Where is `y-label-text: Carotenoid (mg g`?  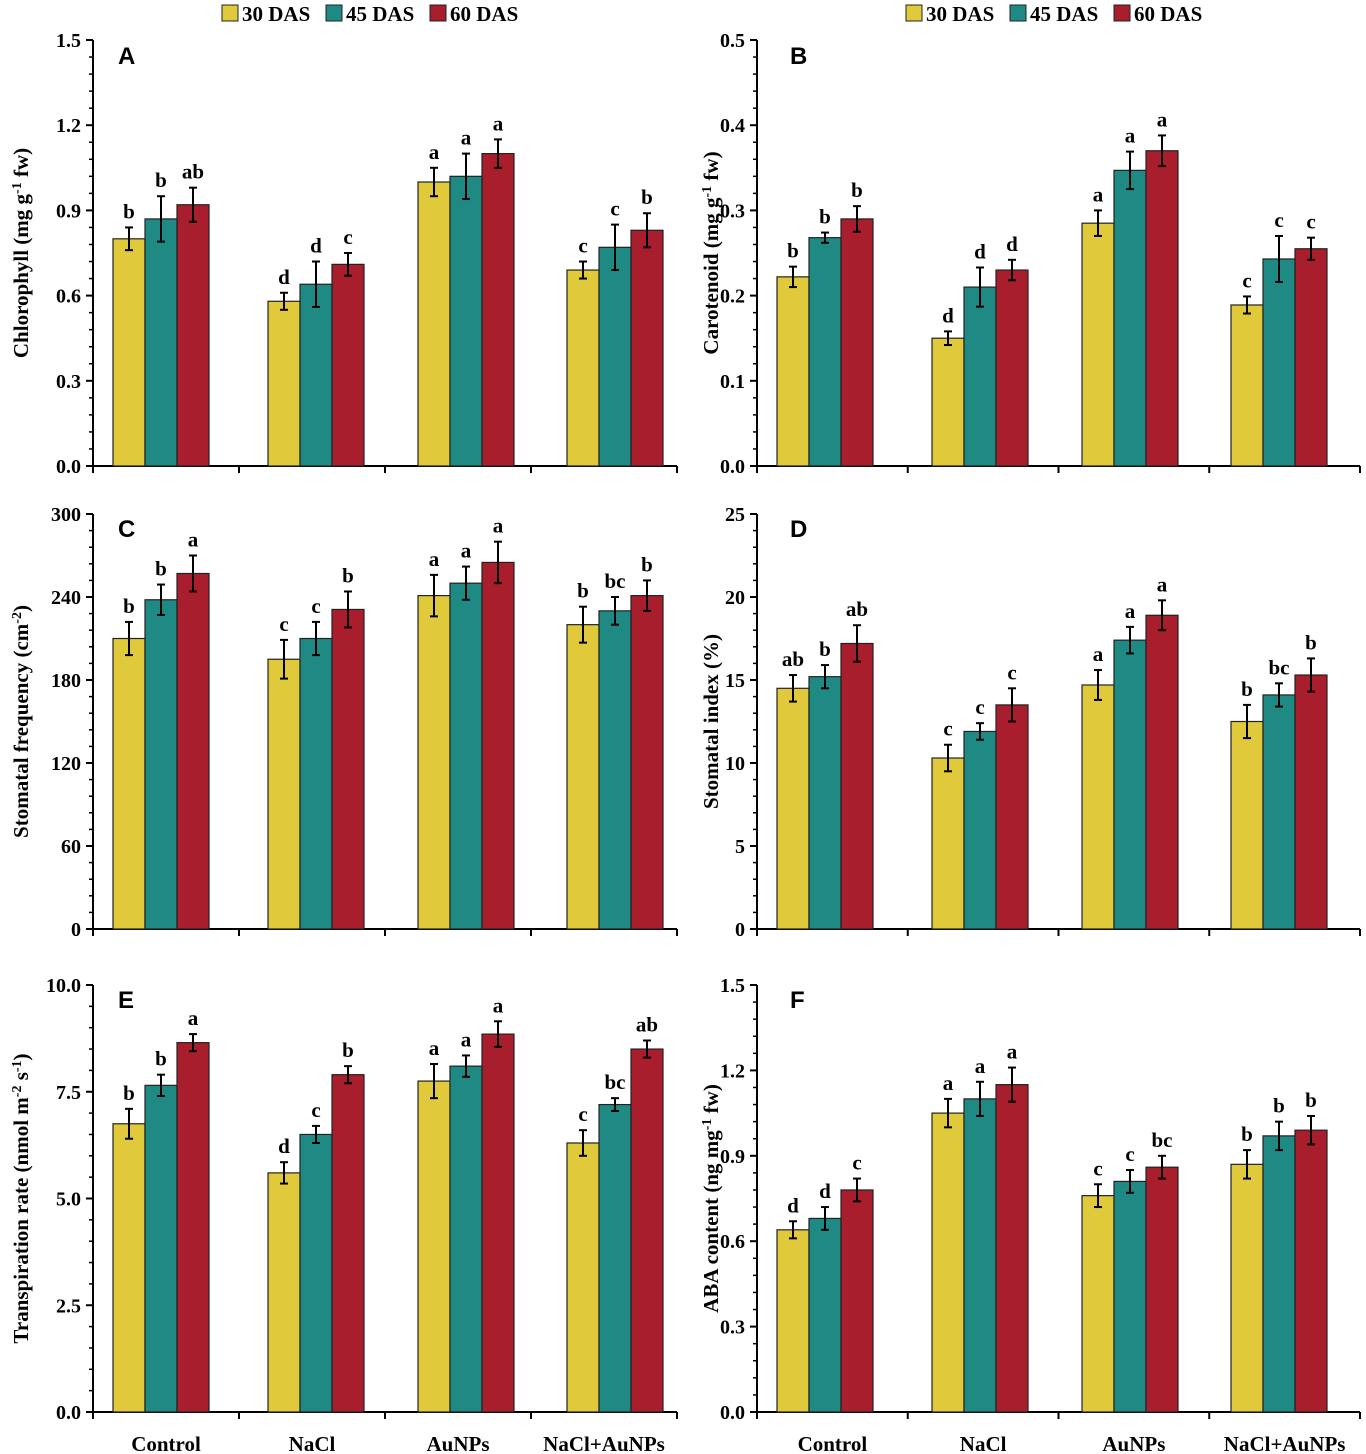 y-label-text: Carotenoid (mg g is located at coordinates (711, 276).